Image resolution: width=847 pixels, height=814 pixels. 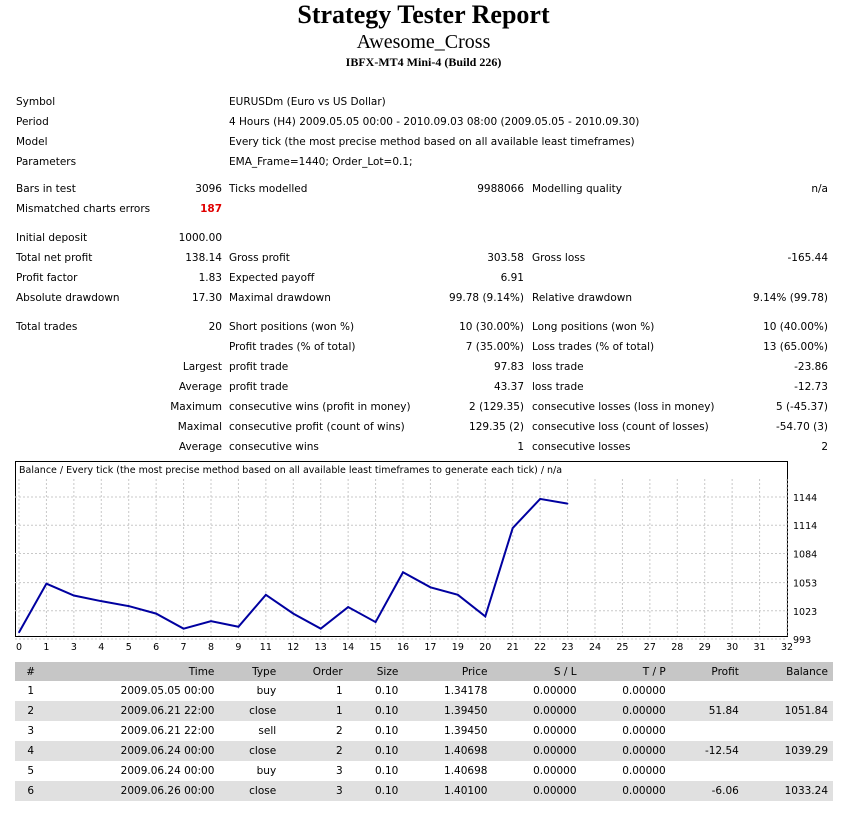 I want to click on column-header: #, so click(x=31, y=671).